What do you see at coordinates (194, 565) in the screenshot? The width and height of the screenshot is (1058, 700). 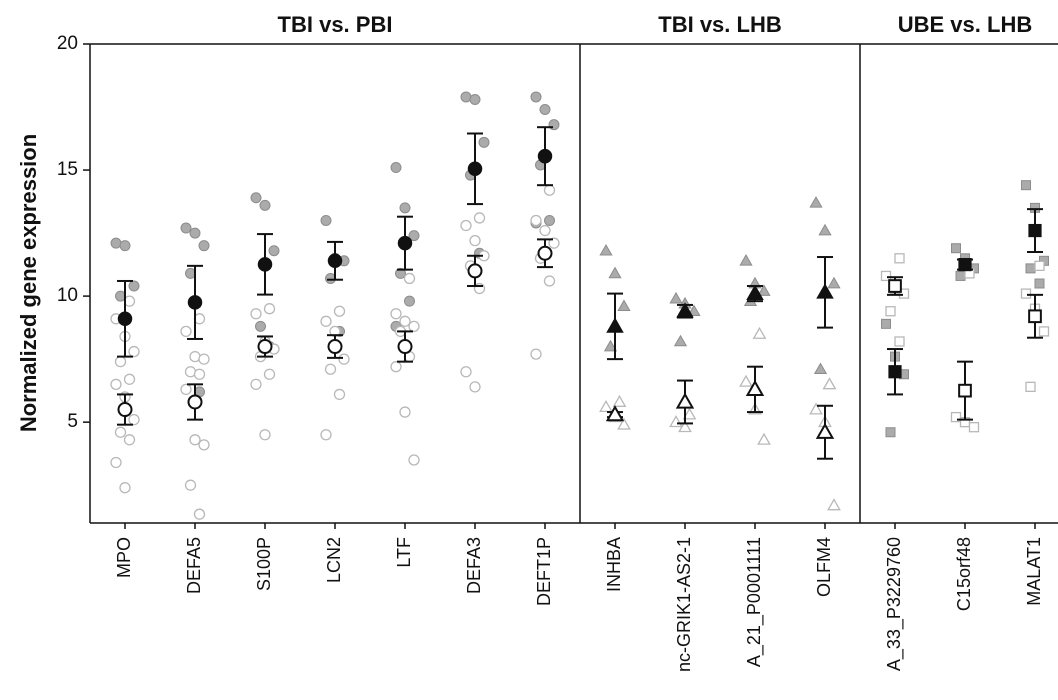 I see `x-tick-label: DEFA5` at bounding box center [194, 565].